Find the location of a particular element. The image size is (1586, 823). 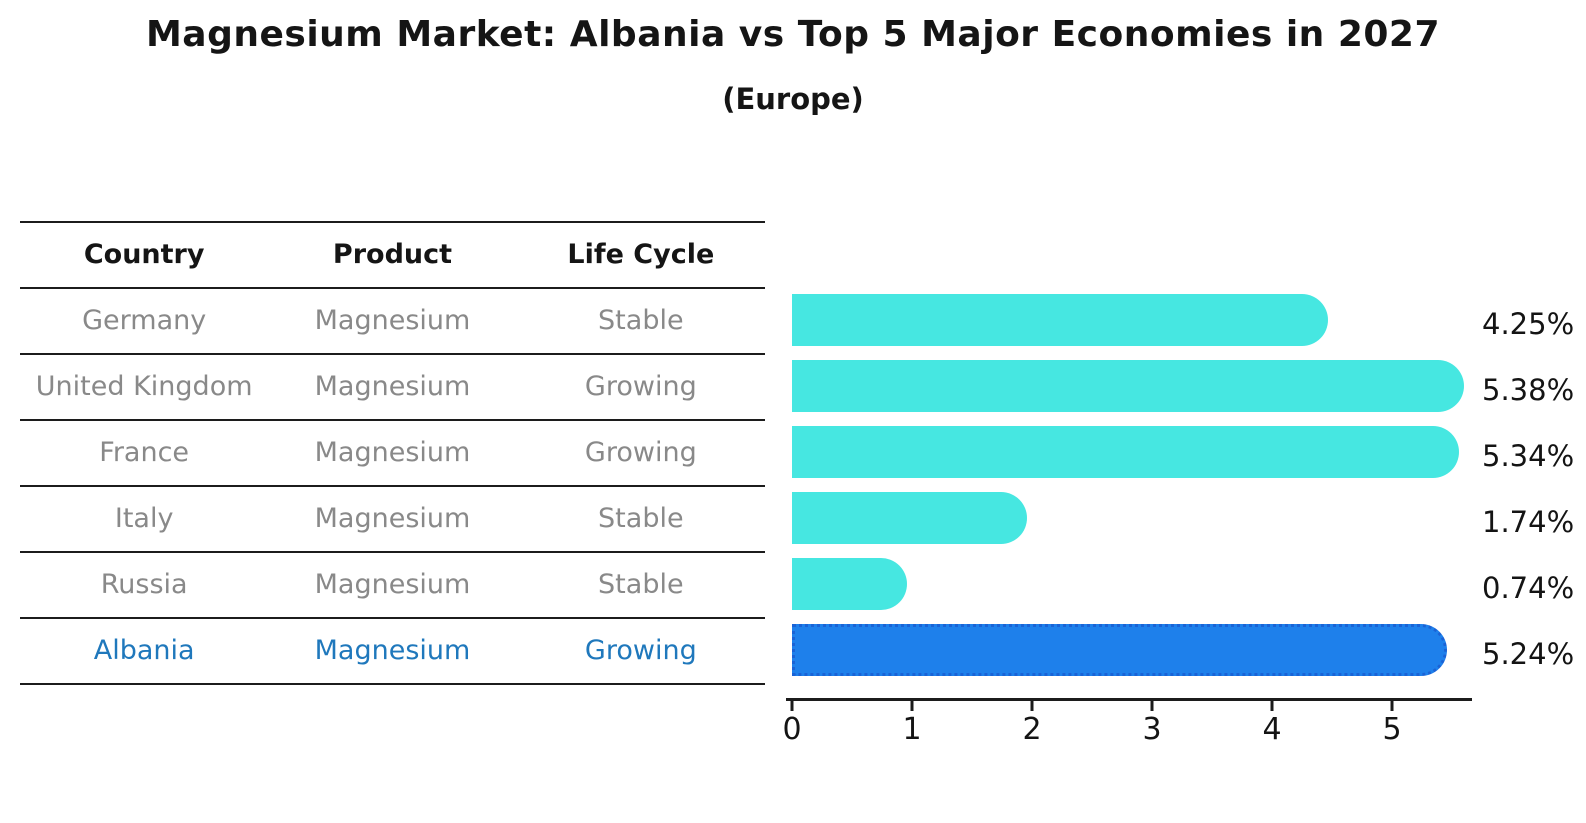

x-axis-tick-label: 0 is located at coordinates (792, 729).